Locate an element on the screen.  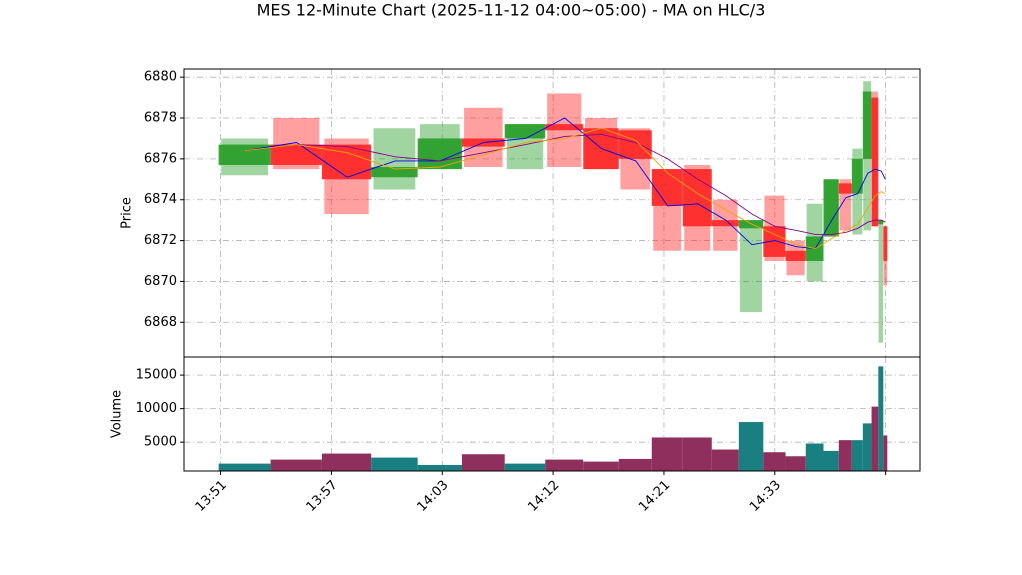
x-tick-label: 14:12 is located at coordinates (543, 496).